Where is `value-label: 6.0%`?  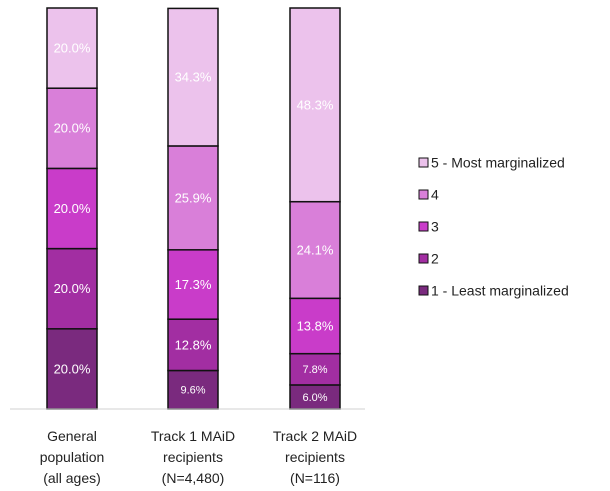
value-label: 6.0% is located at coordinates (314, 398).